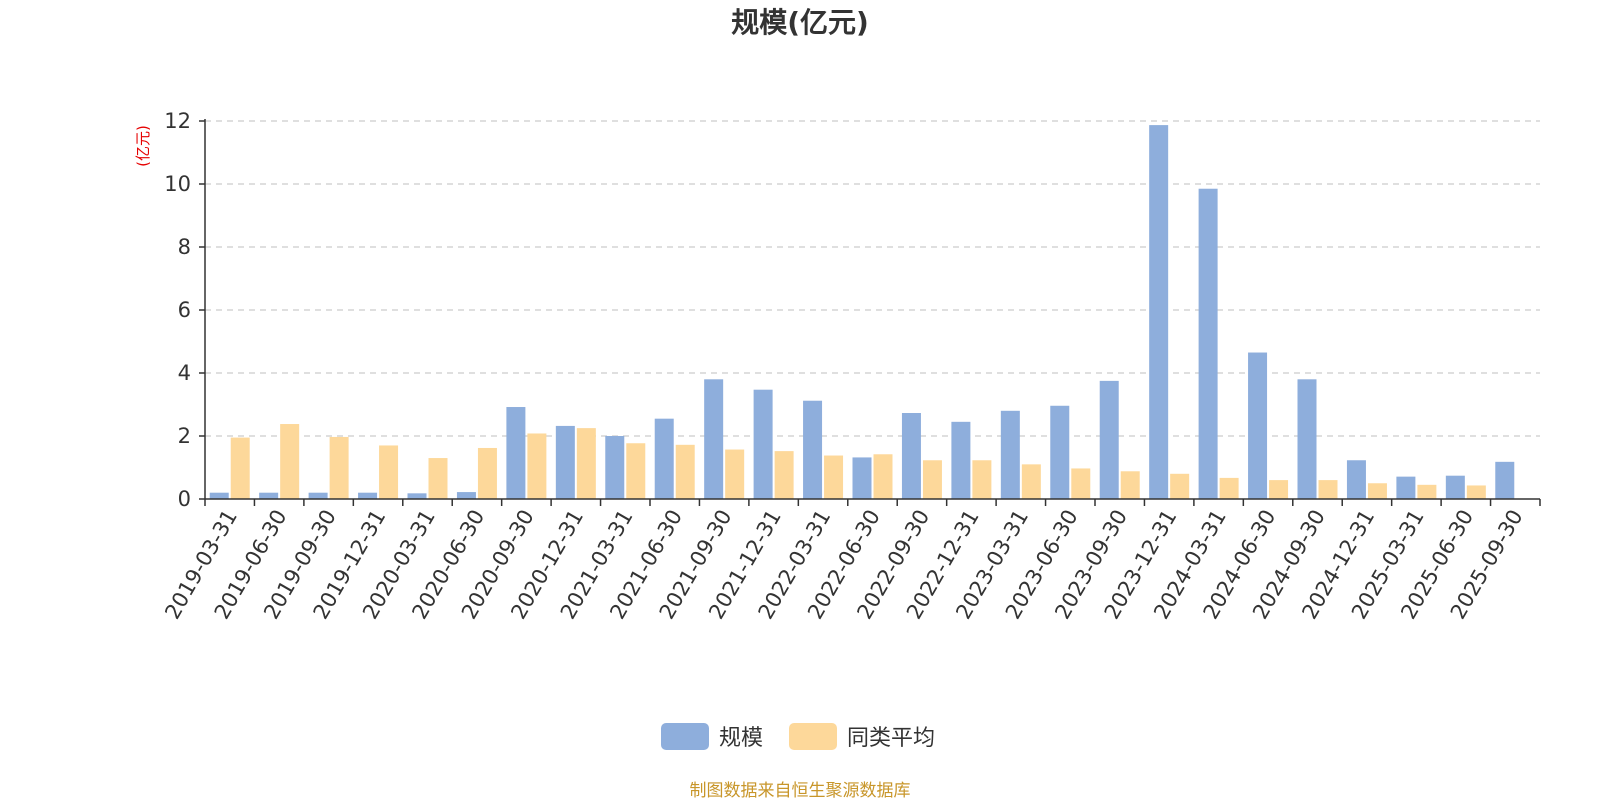  I want to click on y-tick-labels: 0 2 4 6 8 10 12, so click(177, 310).